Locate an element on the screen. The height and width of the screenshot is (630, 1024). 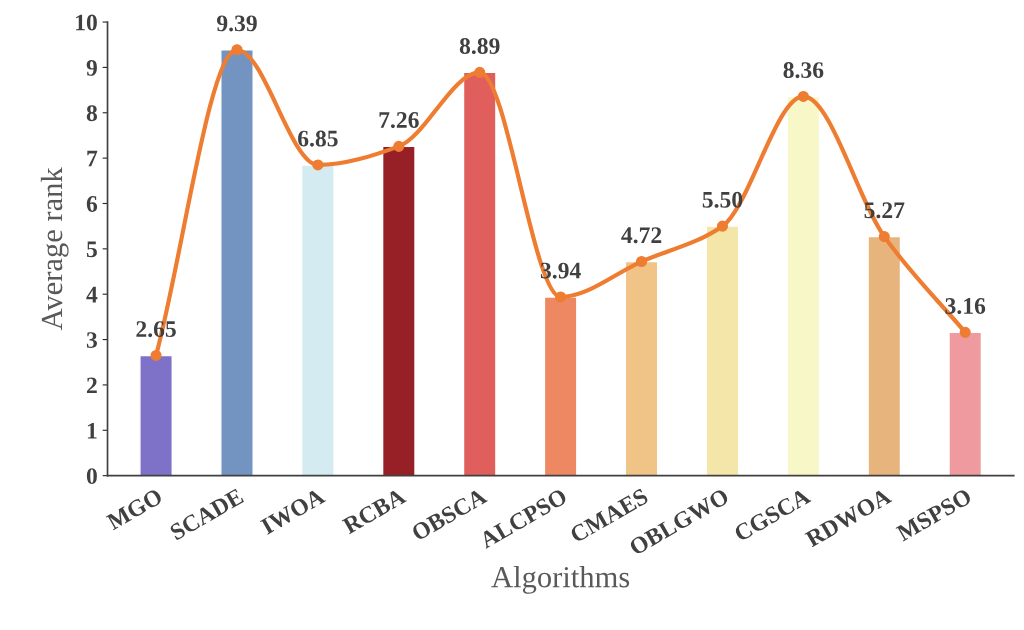
data-label: 6.85 is located at coordinates (318, 138).